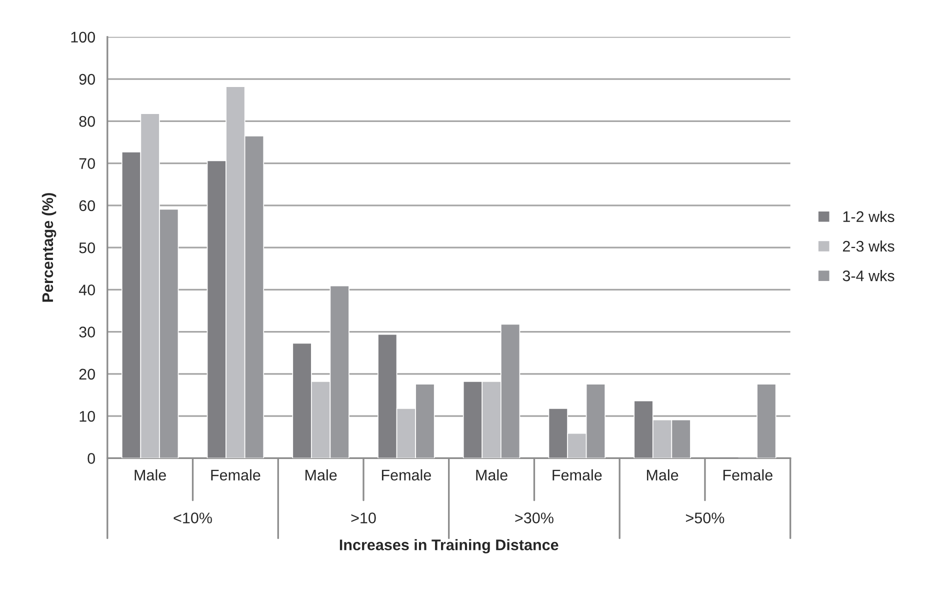 This screenshot has width=942, height=615. What do you see at coordinates (86, 290) in the screenshot?
I see `y-tick-label: 40` at bounding box center [86, 290].